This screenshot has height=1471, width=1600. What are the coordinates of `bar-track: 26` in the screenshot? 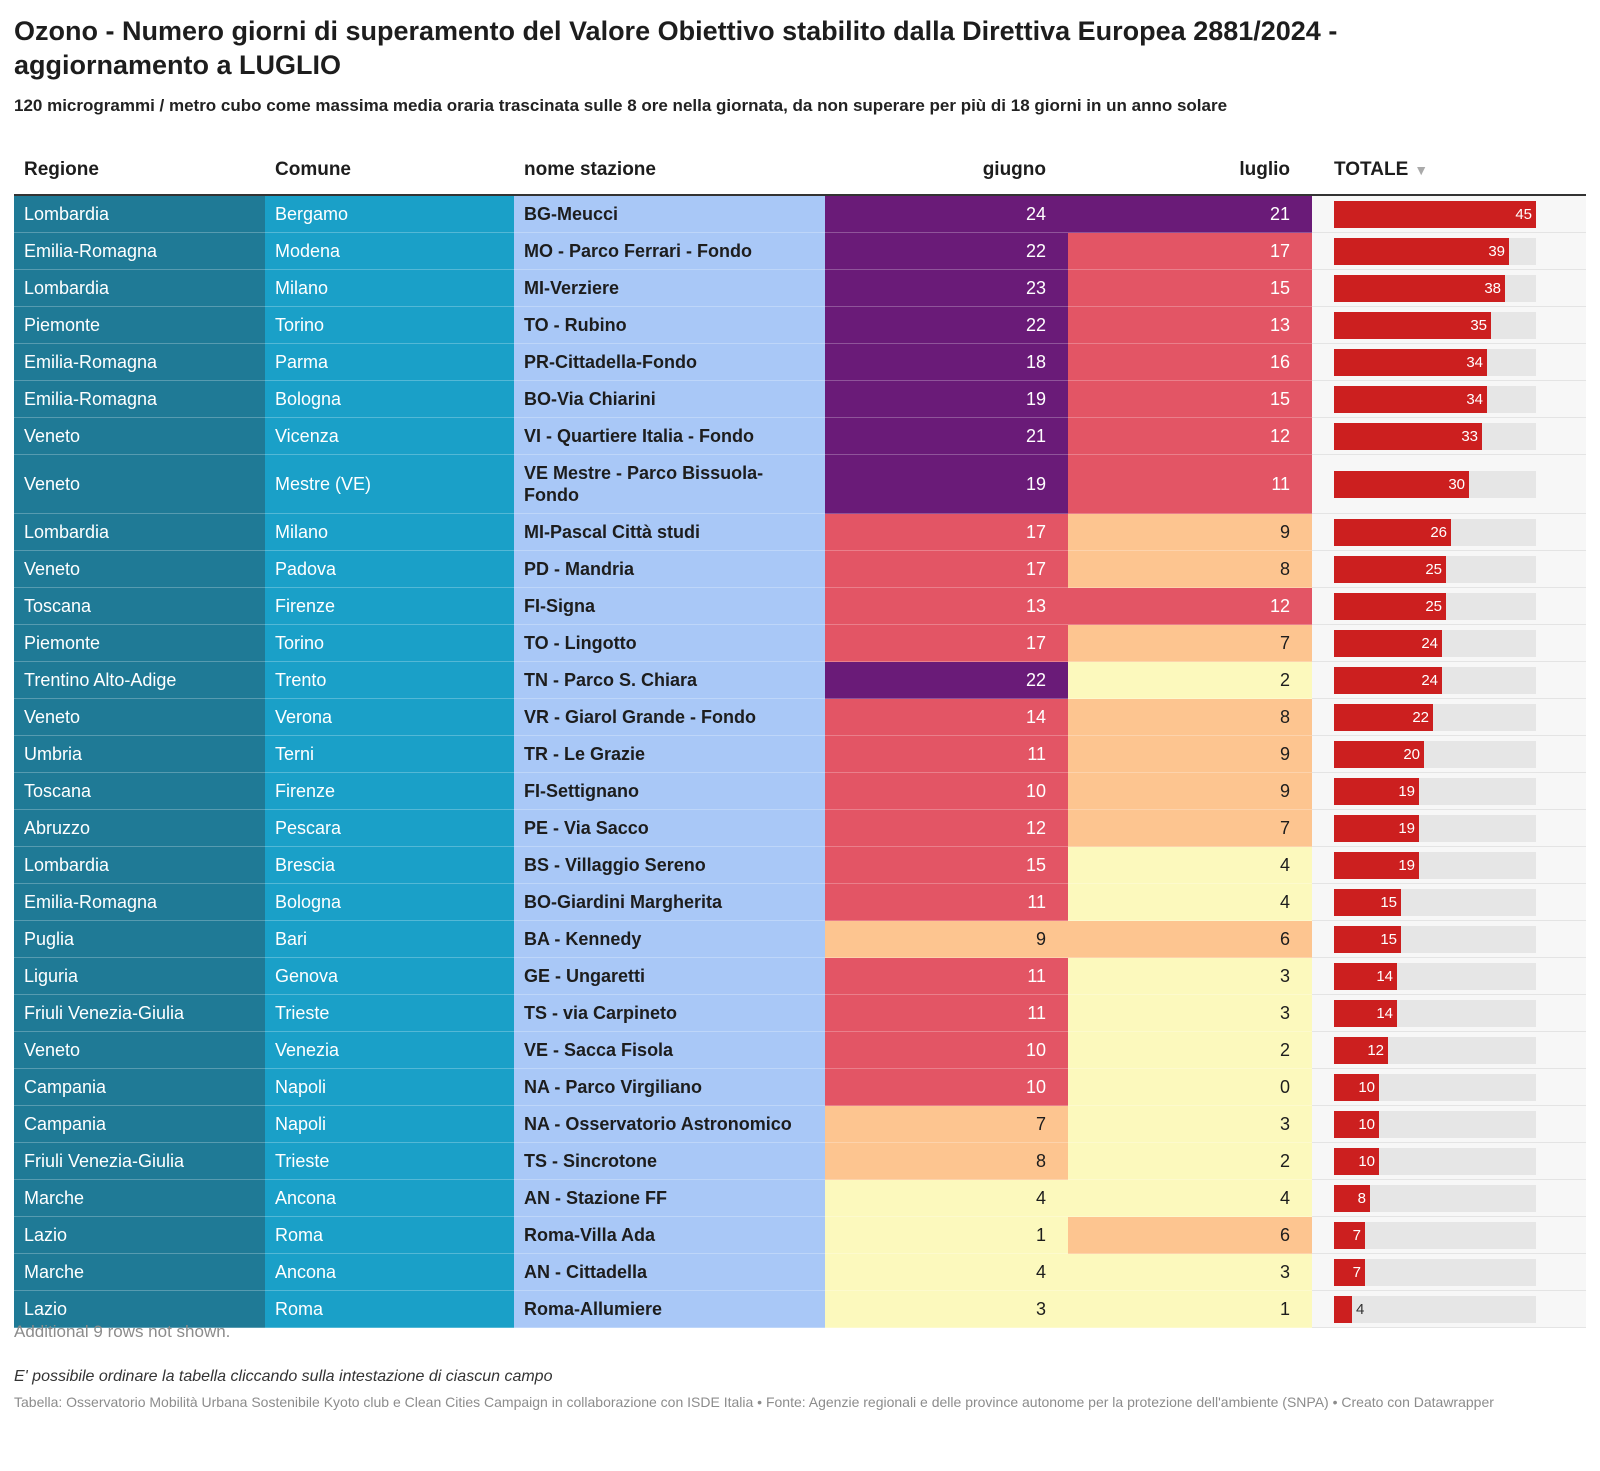 It's located at (1435, 532).